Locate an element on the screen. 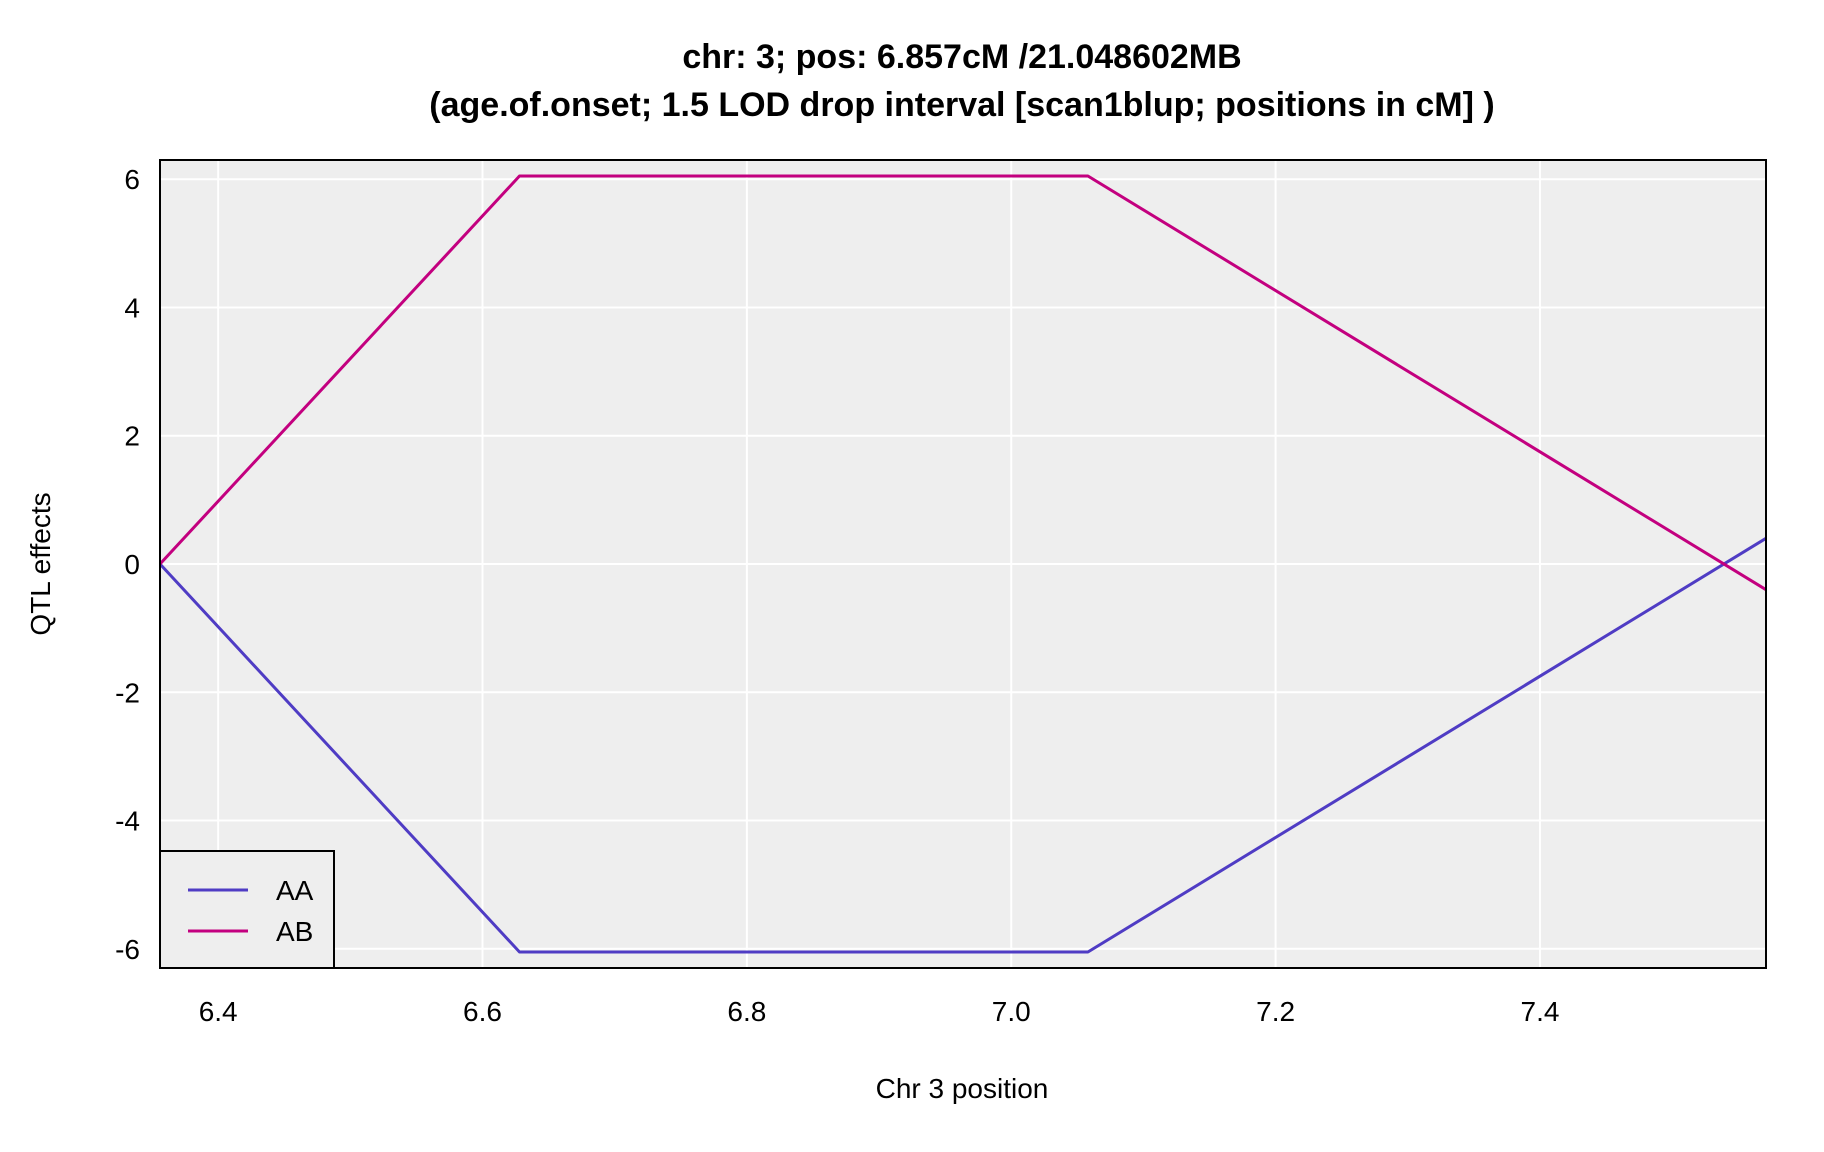 The height and width of the screenshot is (1152, 1824). y-tick-label: 4 is located at coordinates (132, 307).